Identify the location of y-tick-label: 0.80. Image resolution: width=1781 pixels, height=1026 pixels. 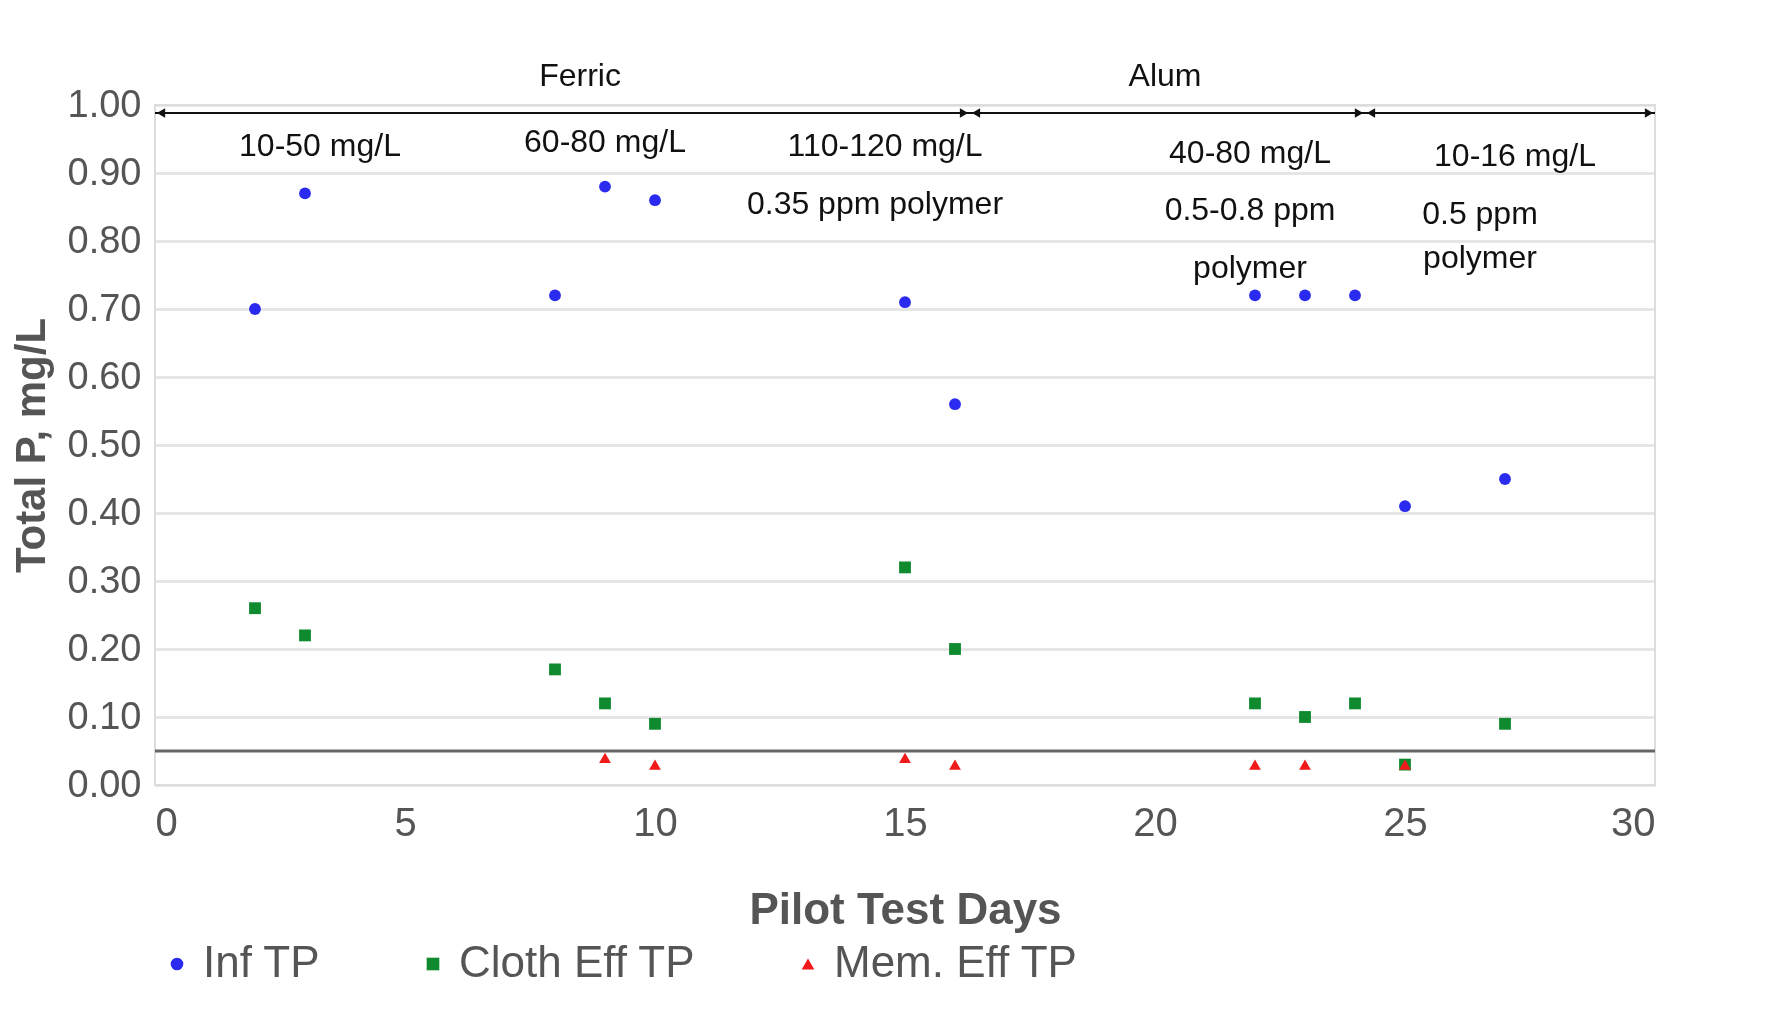
(104, 239).